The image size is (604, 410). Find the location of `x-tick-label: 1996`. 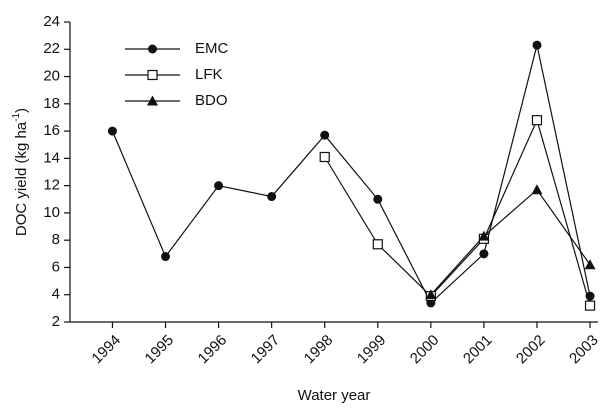

x-tick-label: 1996 is located at coordinates (213, 350).